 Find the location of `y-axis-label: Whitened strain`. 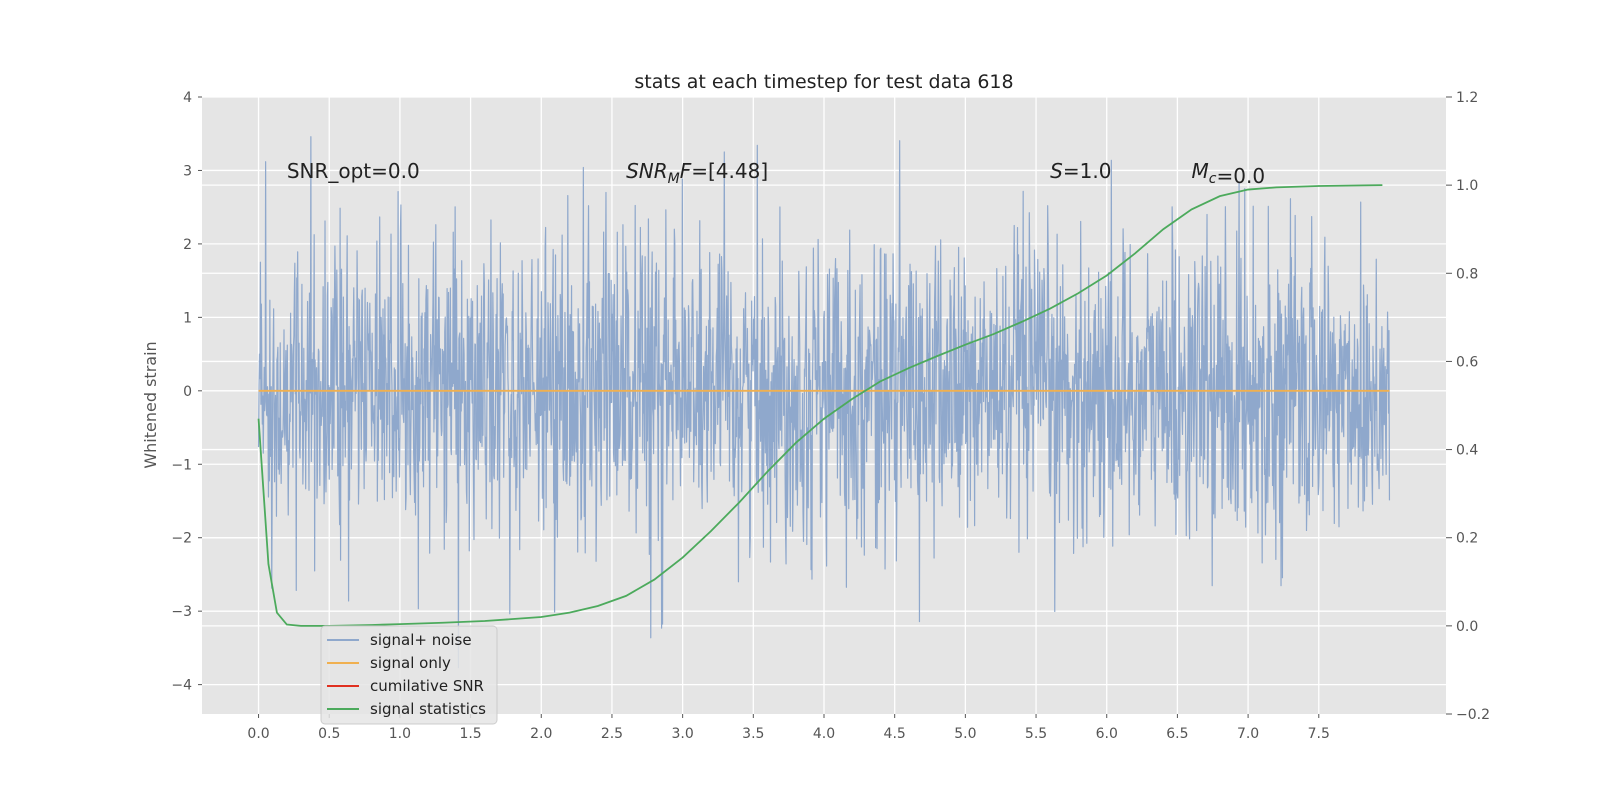

y-axis-label: Whitened strain is located at coordinates (150, 404).